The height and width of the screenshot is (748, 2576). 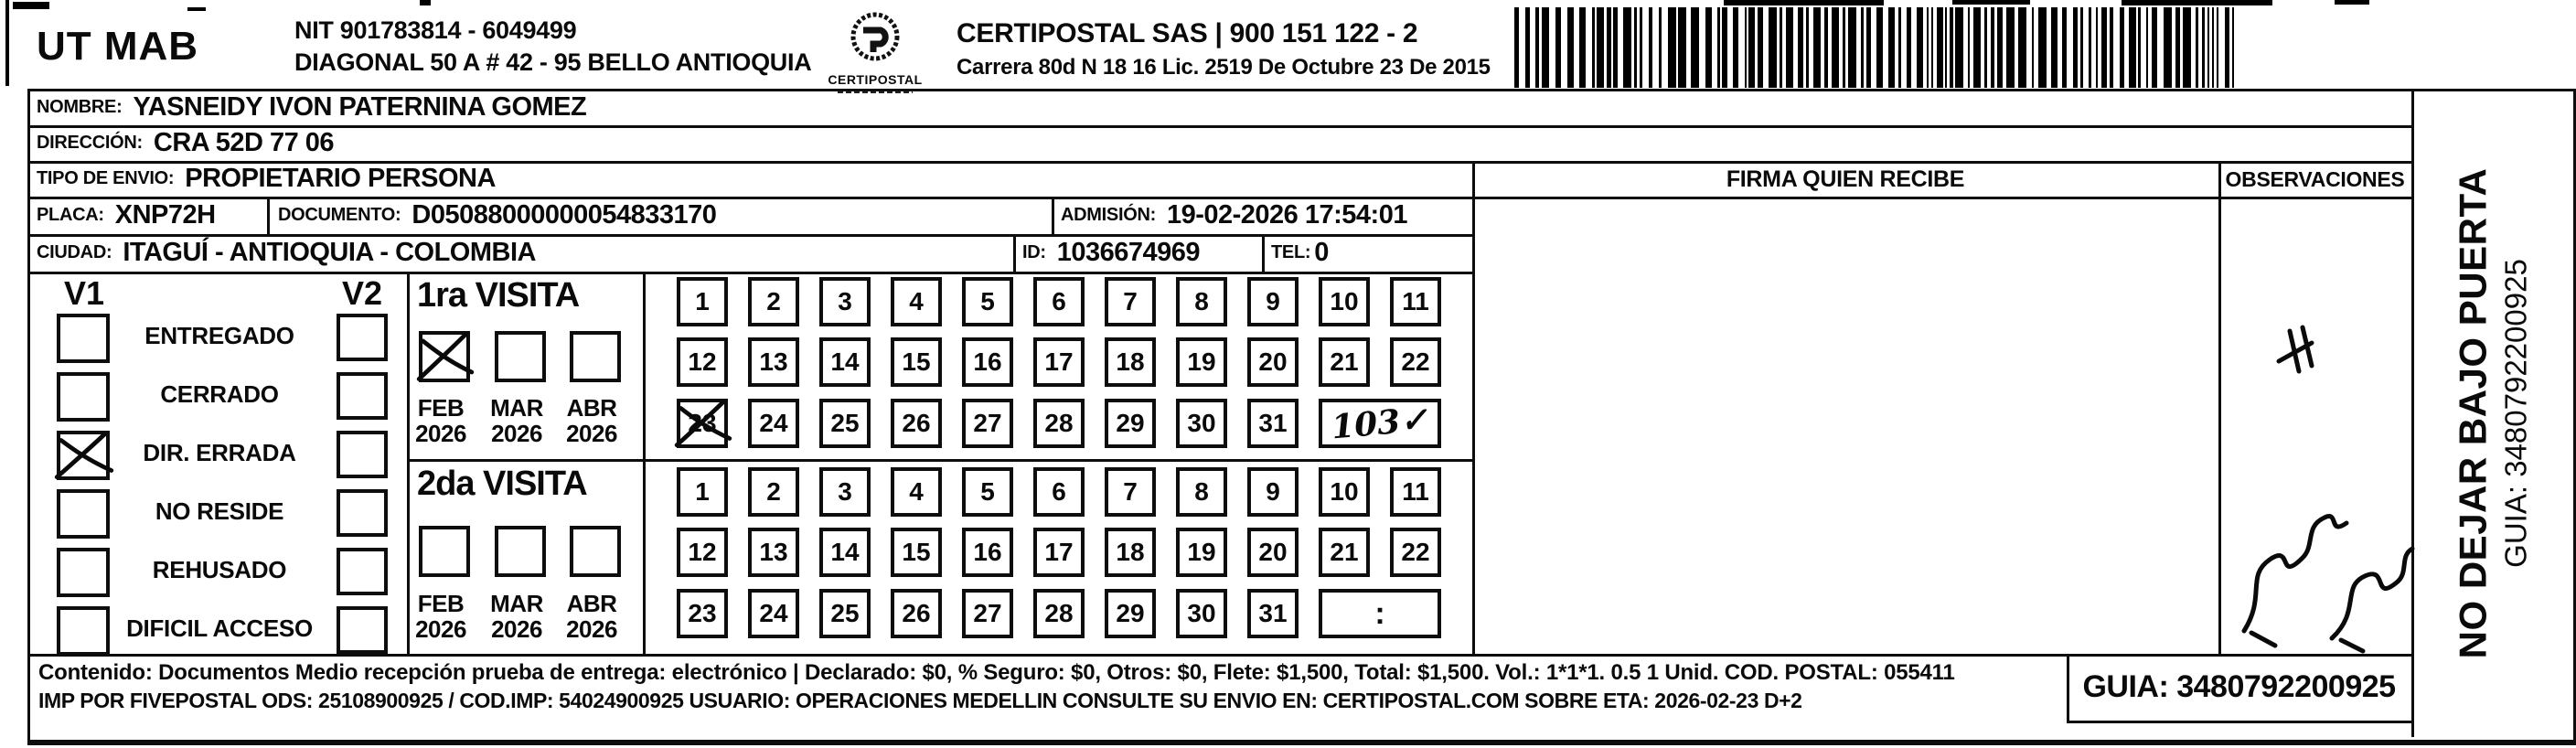 What do you see at coordinates (773, 423) in the screenshot?
I see `day-cell-1ra-24: 24` at bounding box center [773, 423].